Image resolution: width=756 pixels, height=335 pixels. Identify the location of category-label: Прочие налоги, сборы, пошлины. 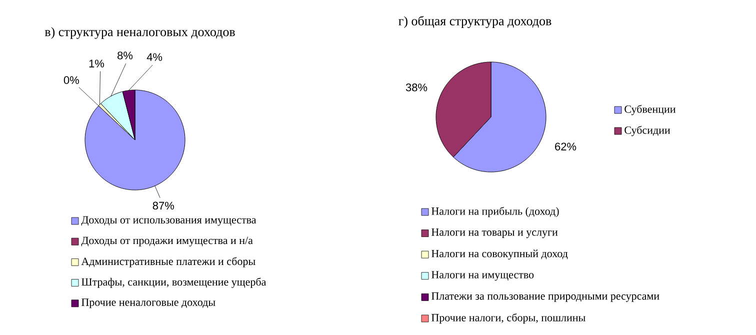
(509, 318).